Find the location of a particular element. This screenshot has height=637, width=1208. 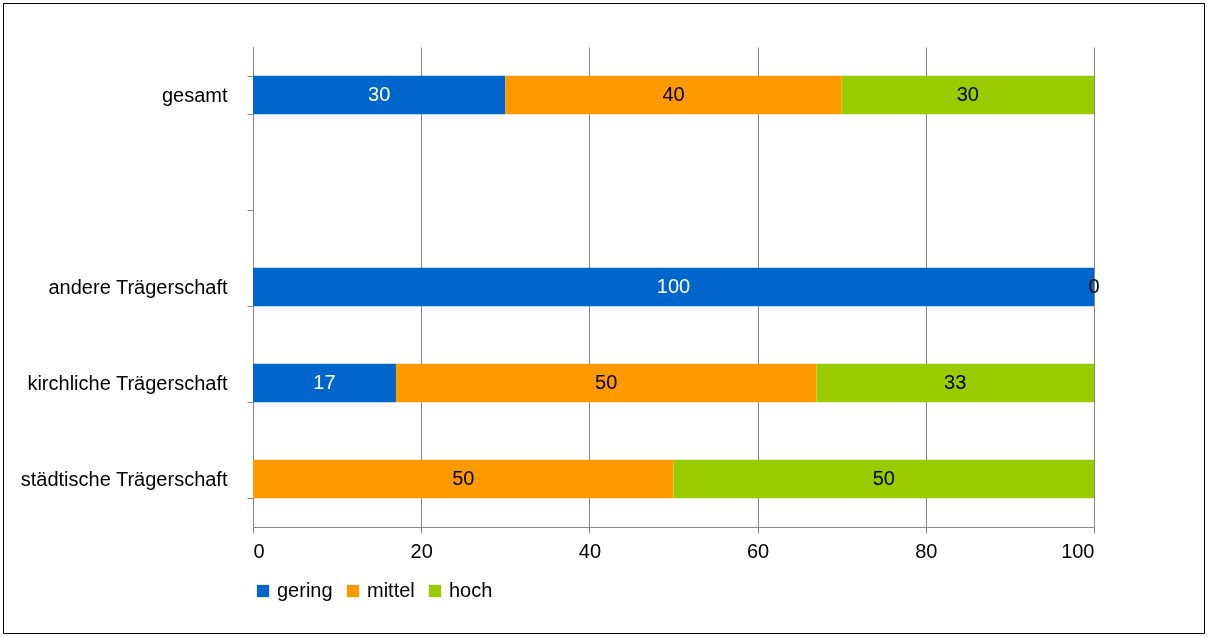

x-tick-label: 100 is located at coordinates (1078, 550).